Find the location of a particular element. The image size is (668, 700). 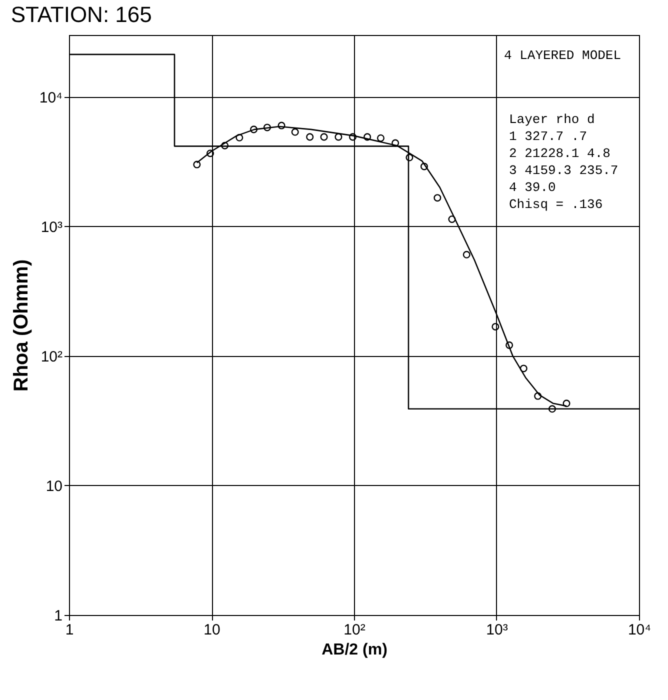

x-tick-label: 10⁴ is located at coordinates (640, 630).